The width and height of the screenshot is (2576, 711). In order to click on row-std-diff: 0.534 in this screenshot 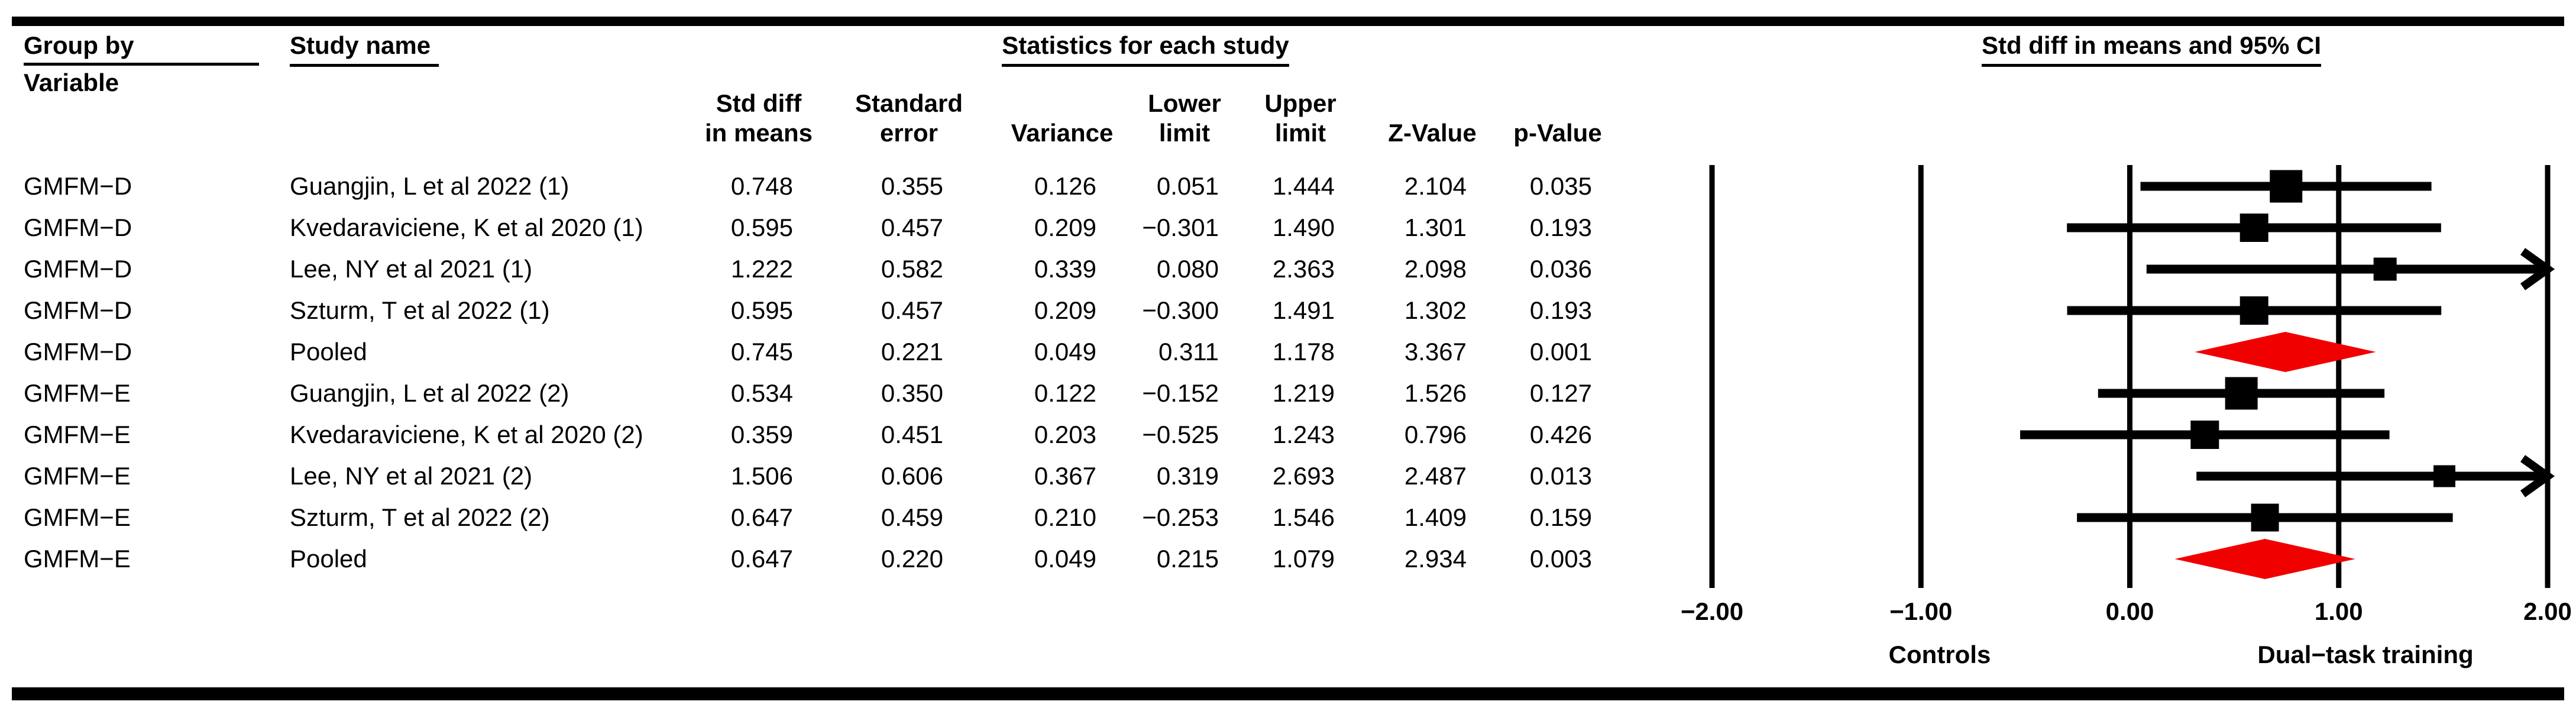, I will do `click(761, 393)`.